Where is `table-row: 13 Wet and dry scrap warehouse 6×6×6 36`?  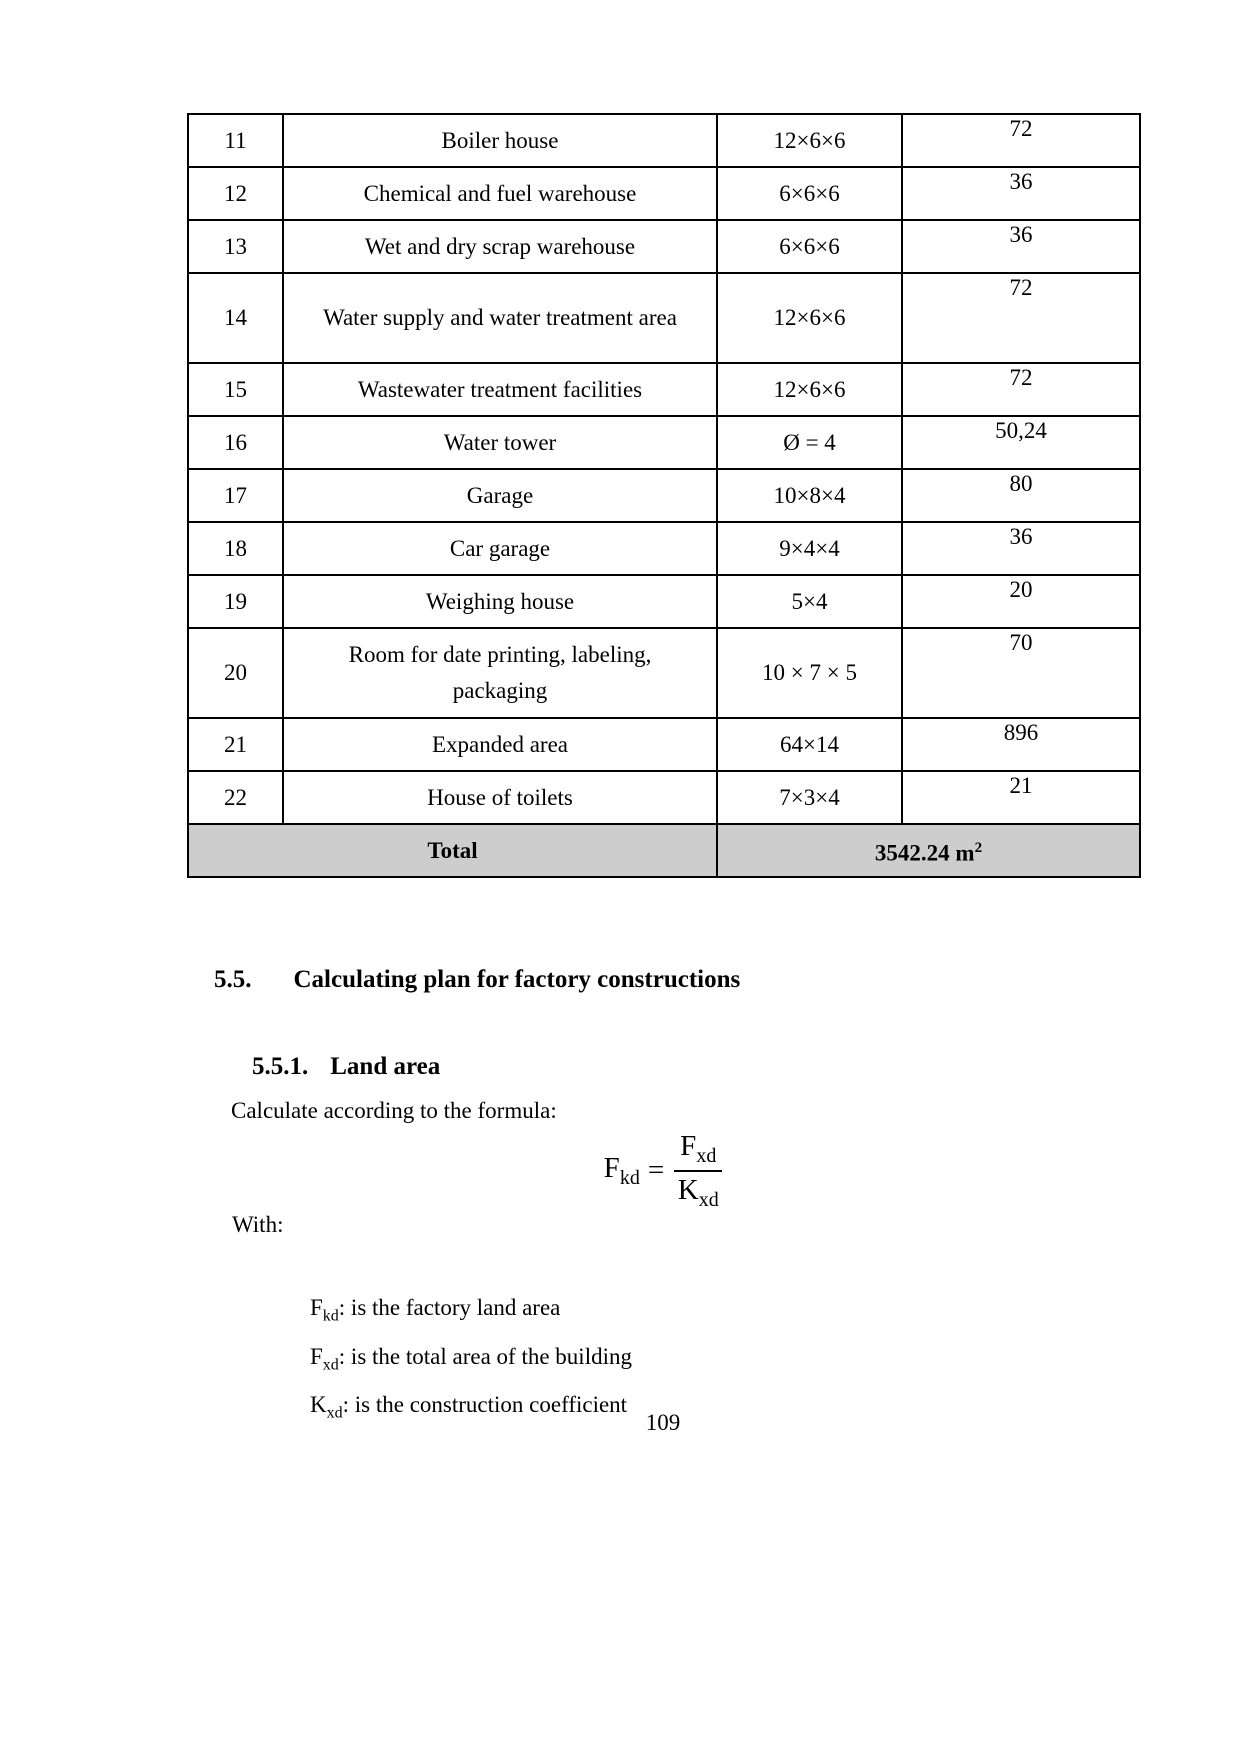 table-row: 13 Wet and dry scrap warehouse 6×6×6 36 is located at coordinates (664, 246).